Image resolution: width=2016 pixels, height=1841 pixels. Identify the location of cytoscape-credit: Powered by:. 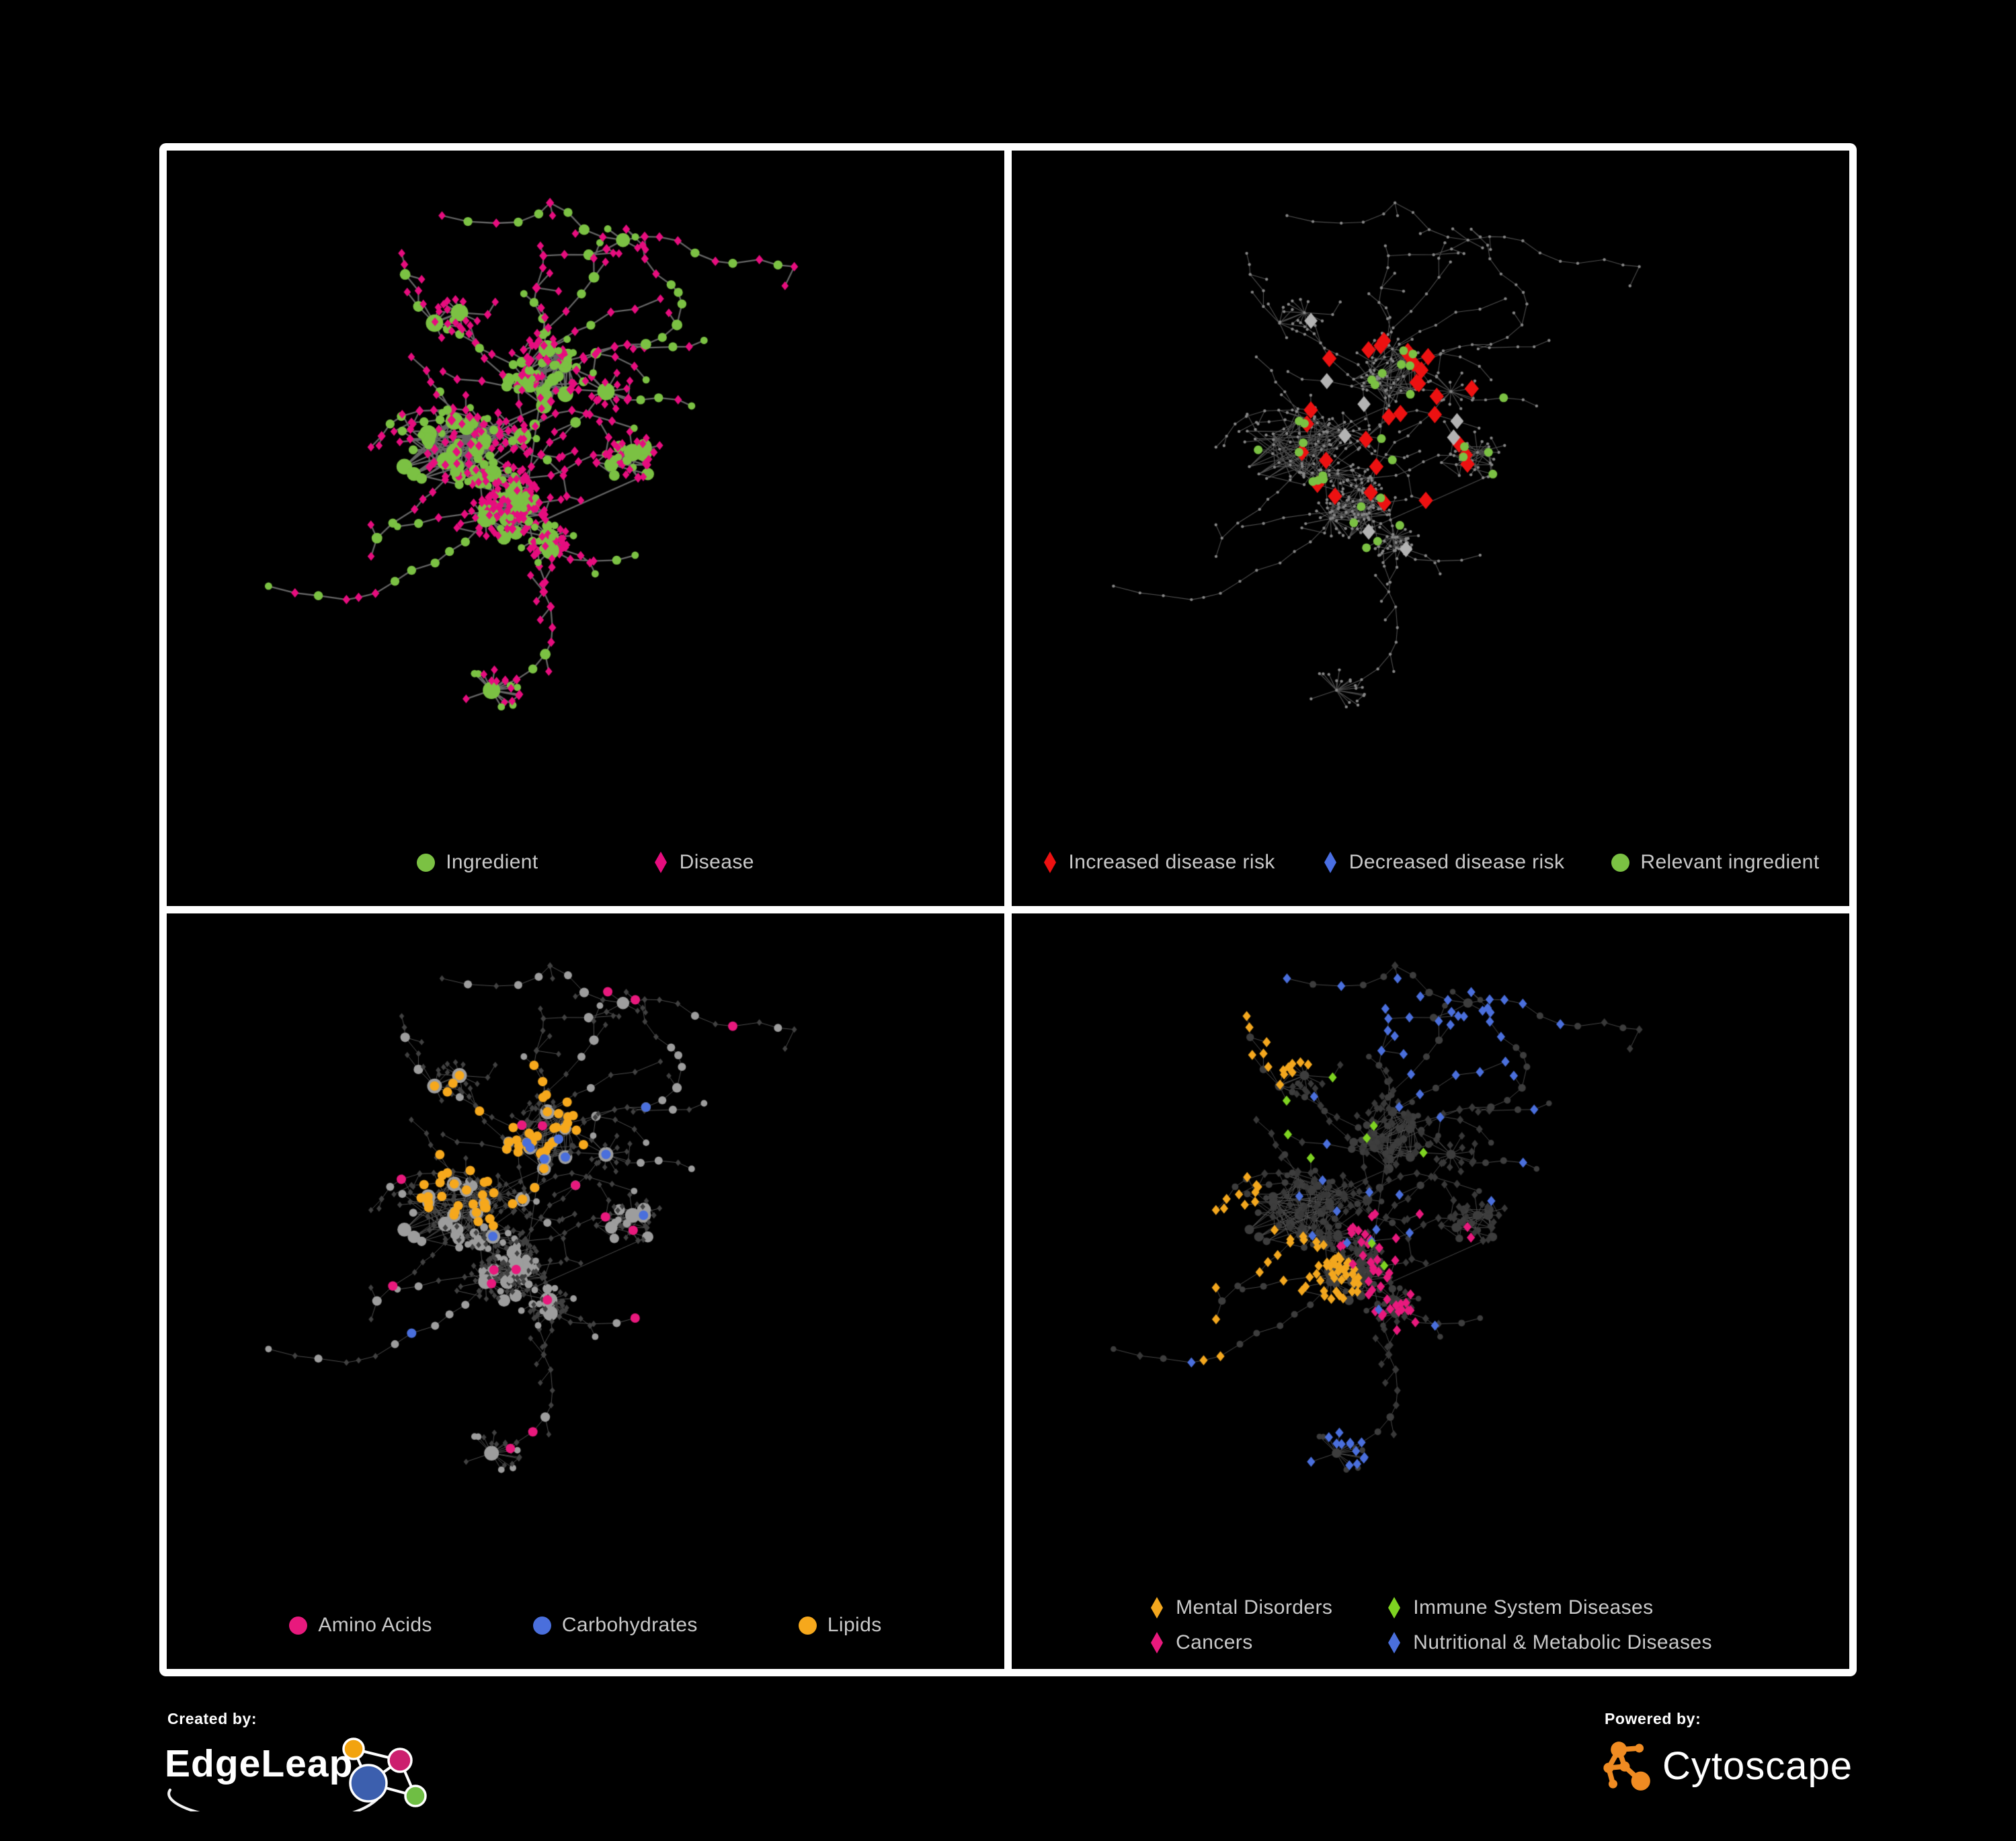
(1727, 1754).